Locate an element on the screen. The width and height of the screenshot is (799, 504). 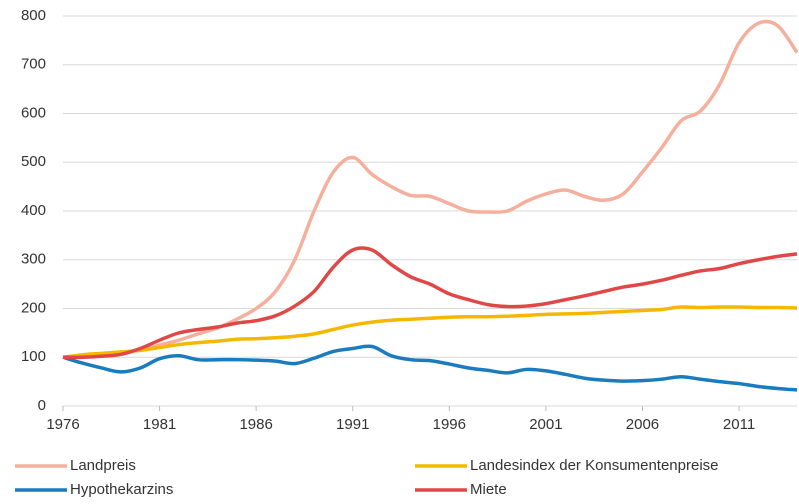
y-tick-label: 600 is located at coordinates (33, 112).